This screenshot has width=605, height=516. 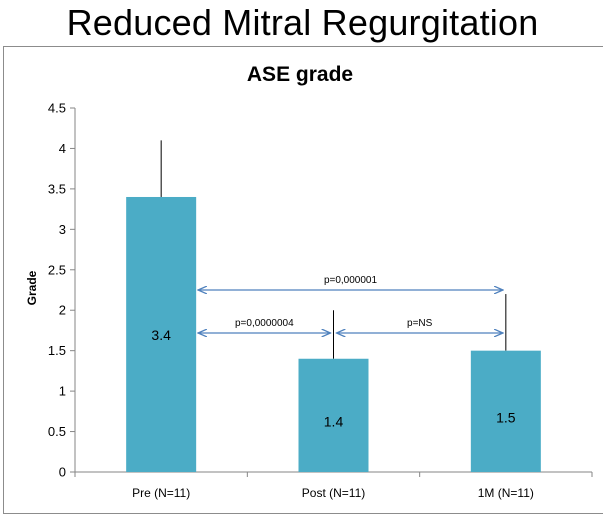 What do you see at coordinates (334, 421) in the screenshot?
I see `data-label: 1.4` at bounding box center [334, 421].